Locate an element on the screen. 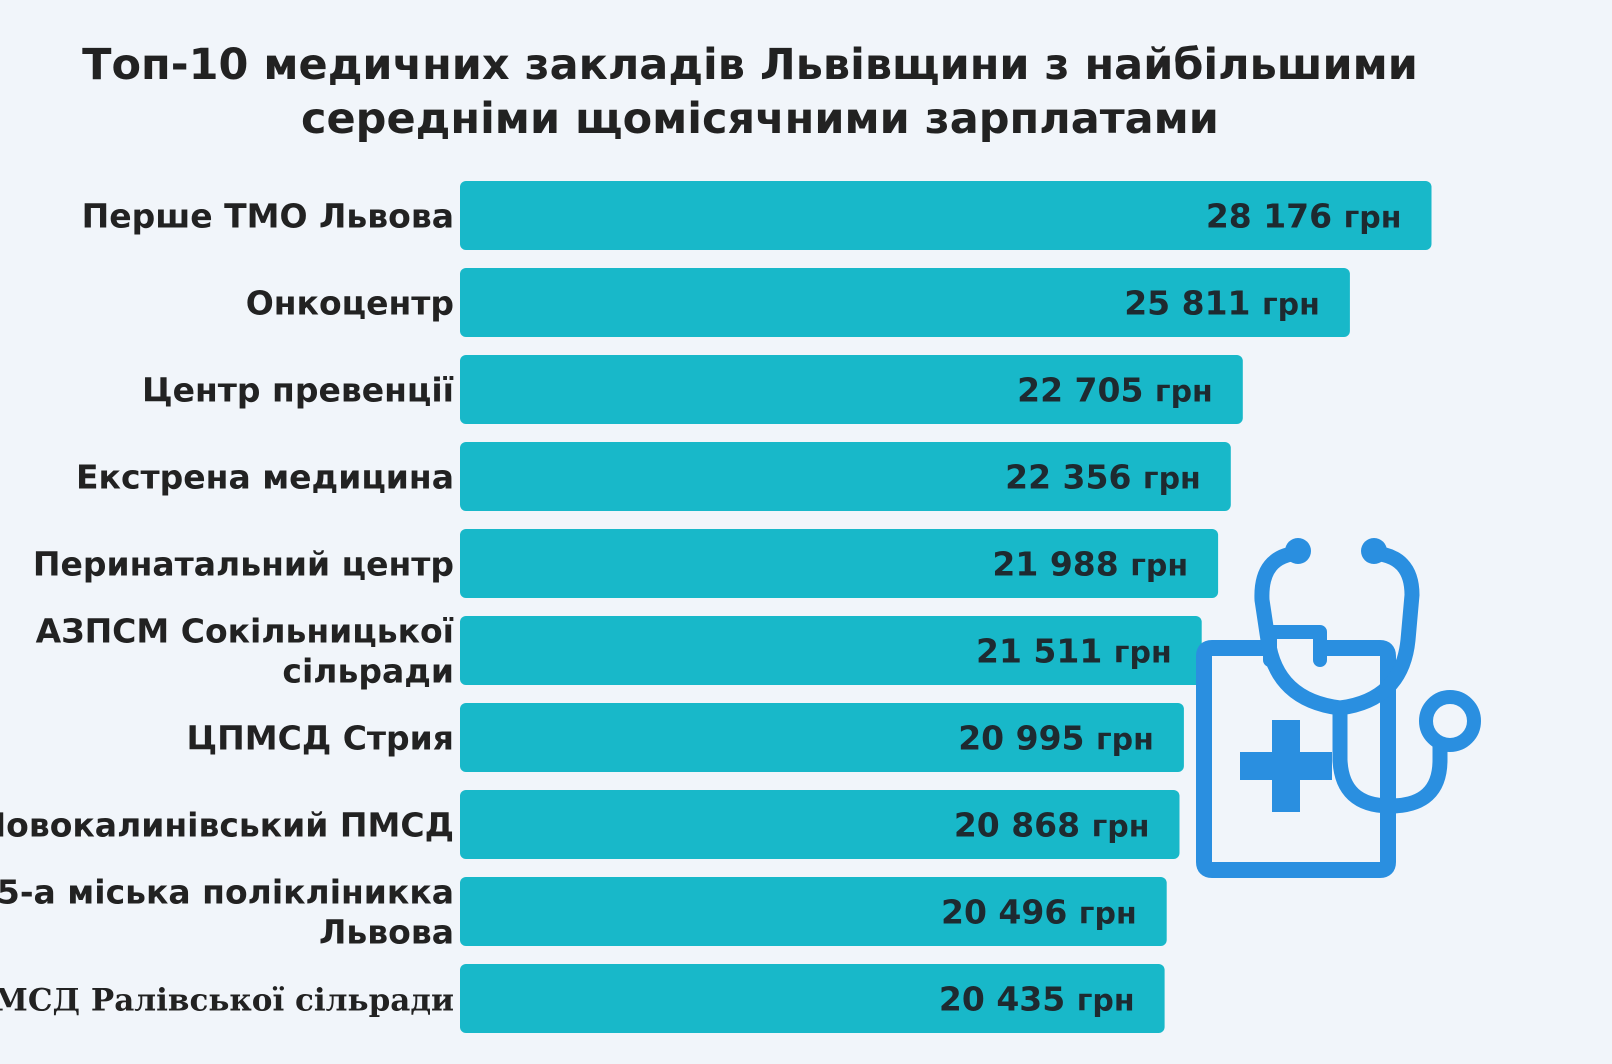 The height and width of the screenshot is (1064, 1612). category-label-line: Перше ТМО Львова is located at coordinates (268, 216).